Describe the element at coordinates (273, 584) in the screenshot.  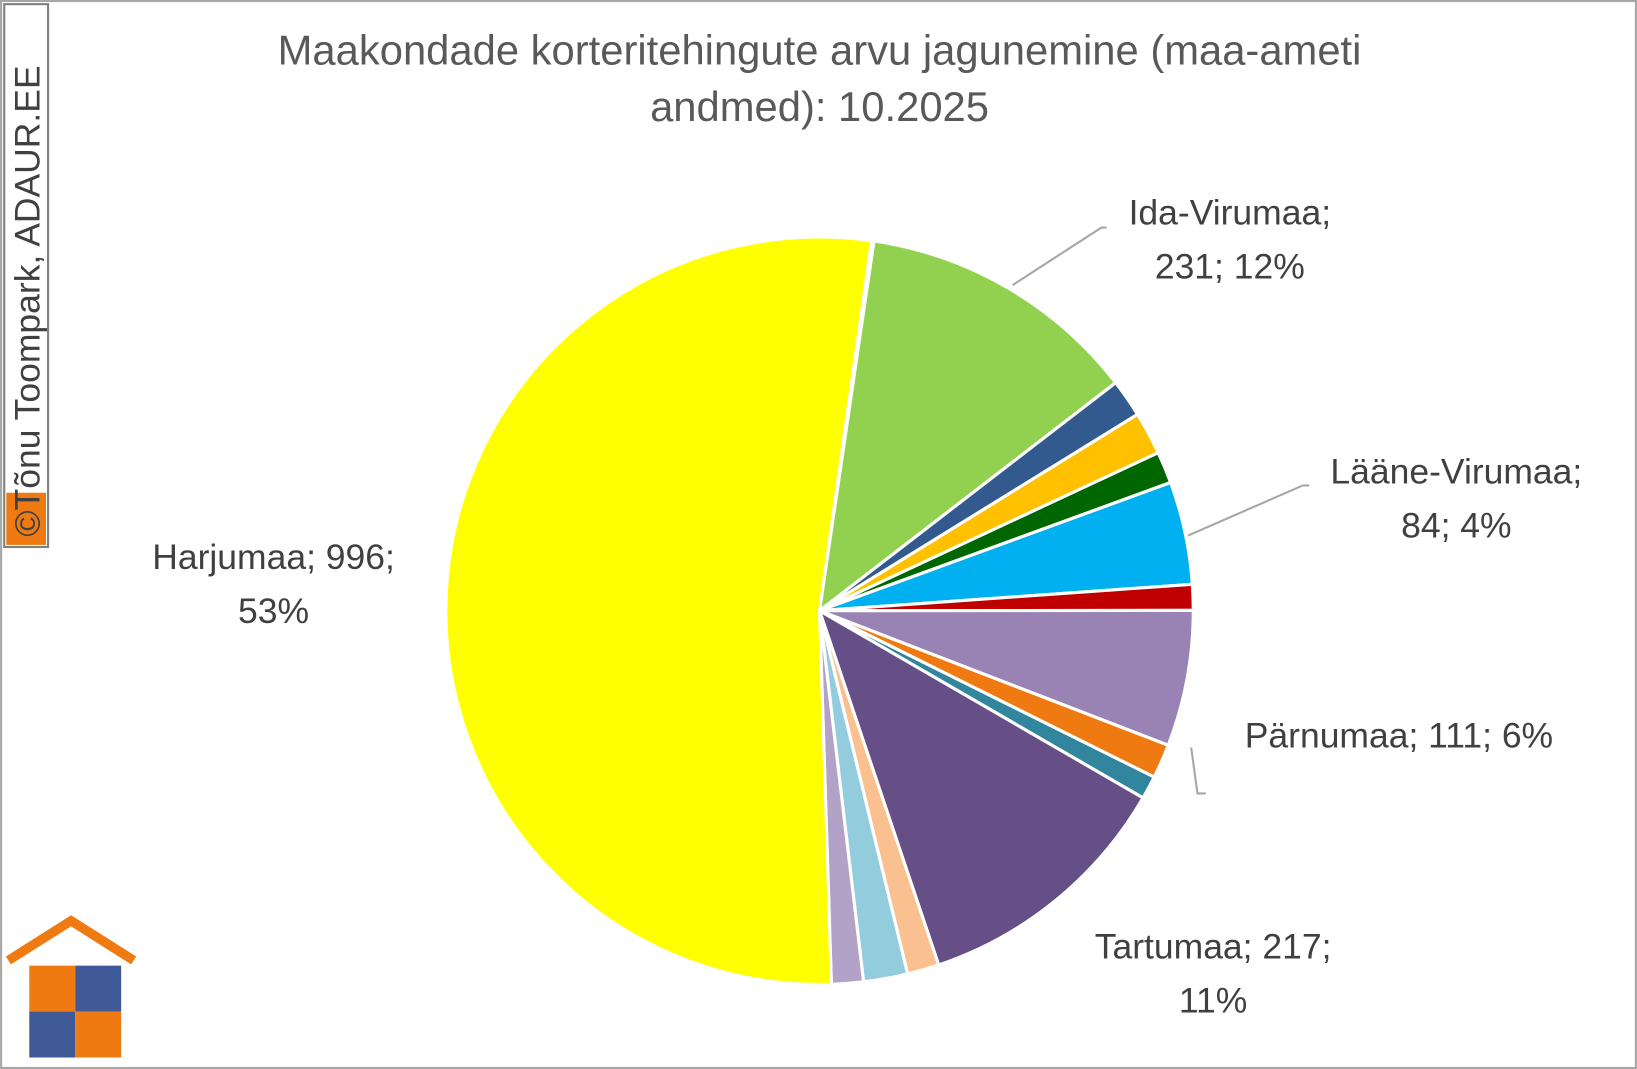
I see `data-label: Harjumaa; 996; 53%` at that location.